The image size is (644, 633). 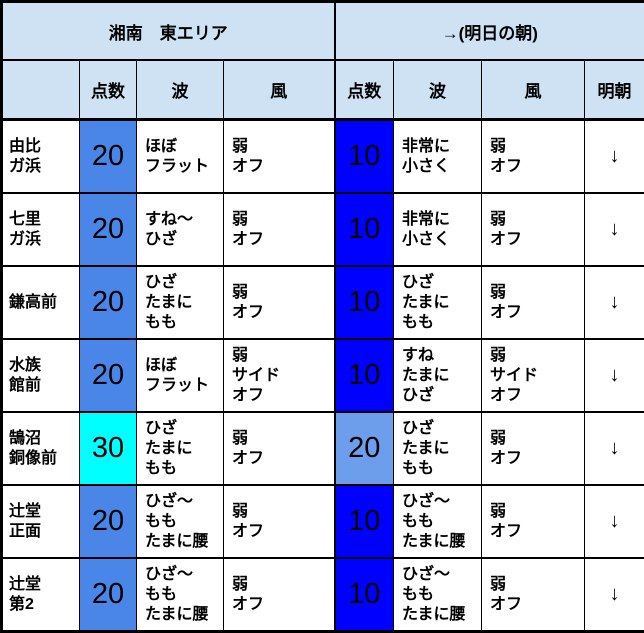 I want to click on spot-name: 辻堂 第2, so click(x=41, y=595).